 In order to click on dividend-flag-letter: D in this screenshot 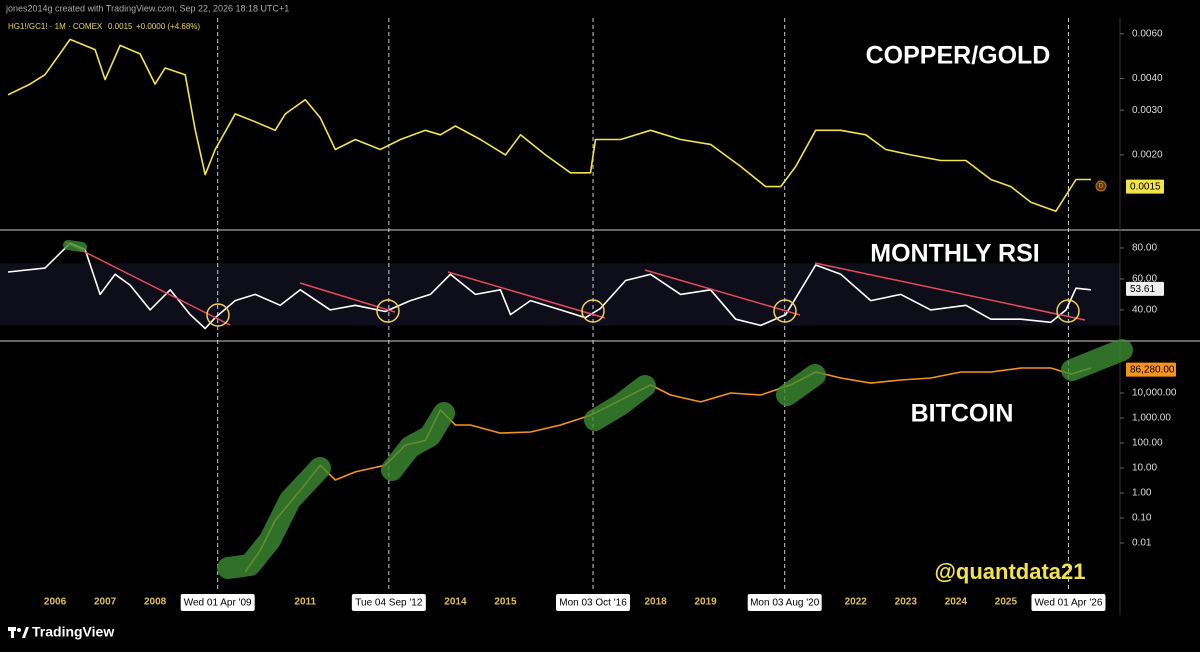, I will do `click(1101, 187)`.